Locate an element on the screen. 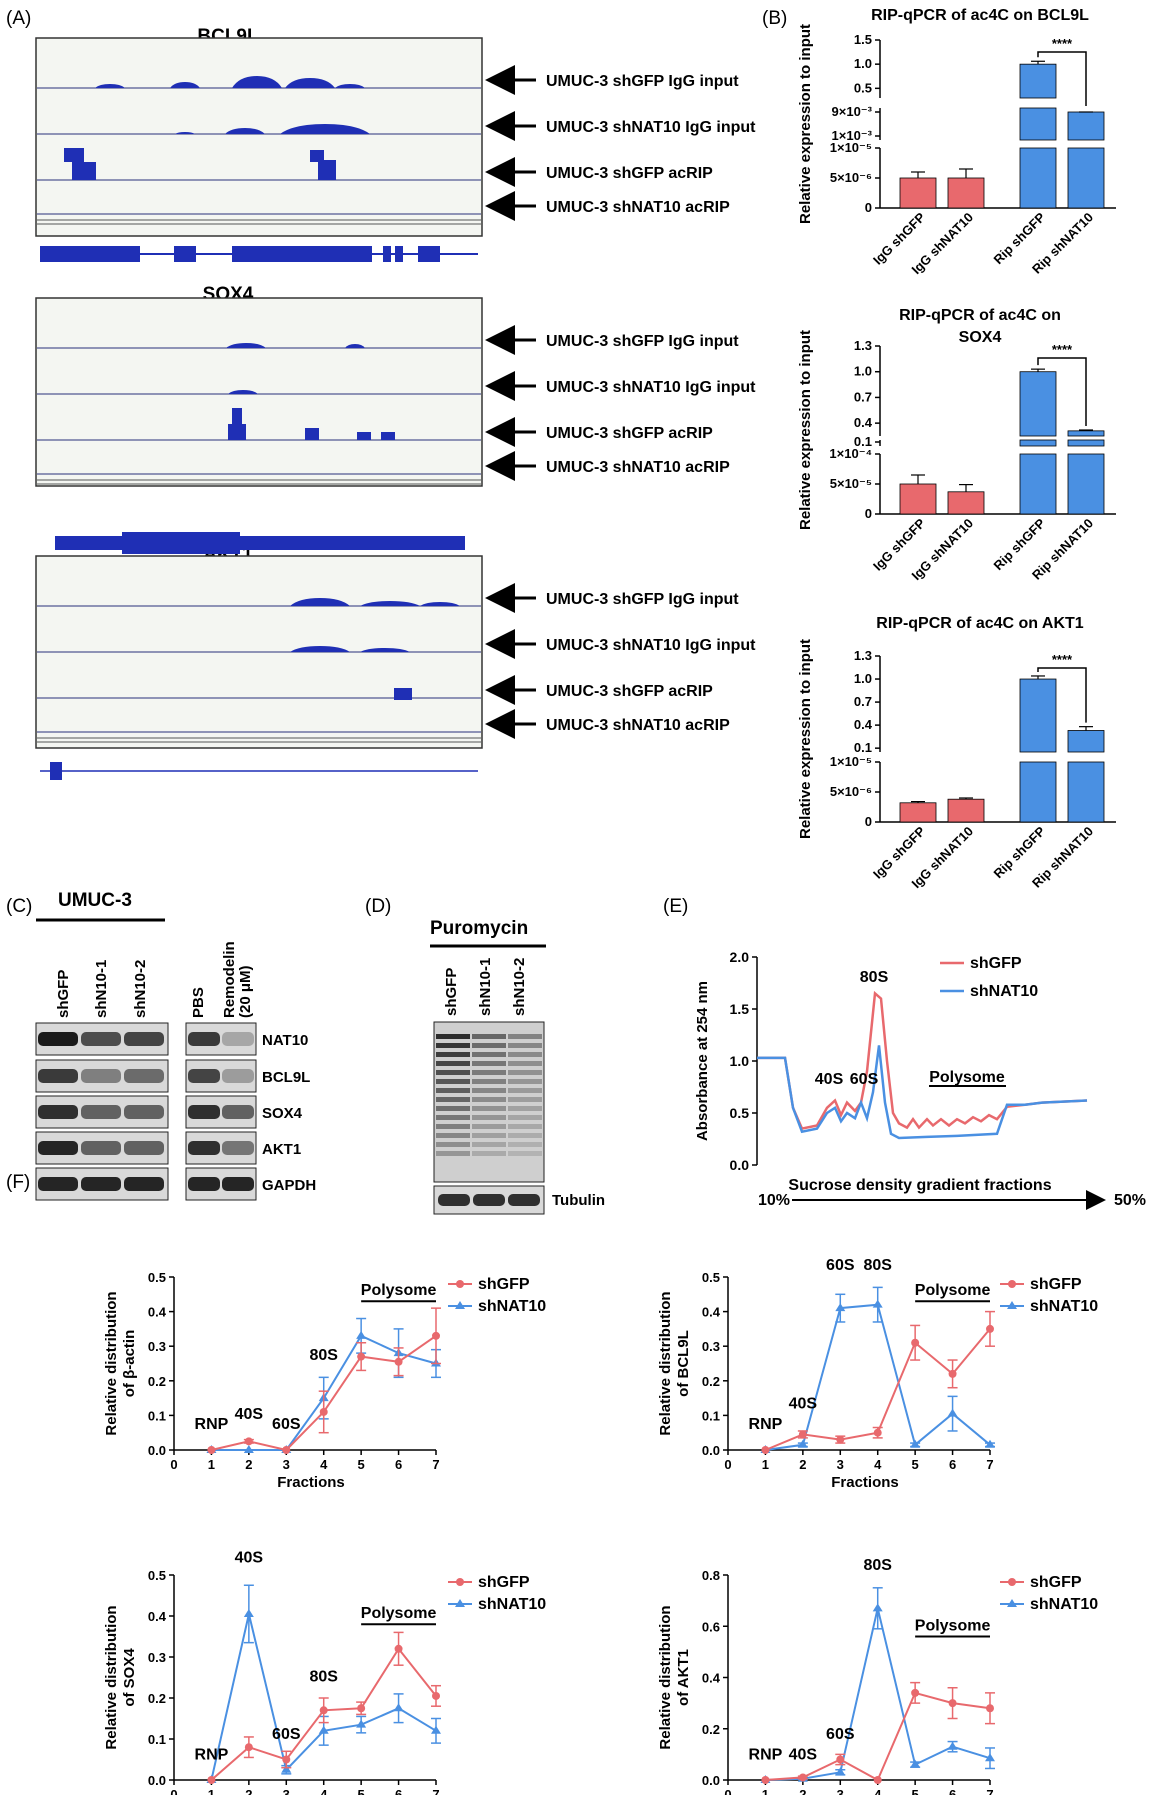 The image size is (1167, 1795). fraction-annotation: 80S is located at coordinates (323, 1355).